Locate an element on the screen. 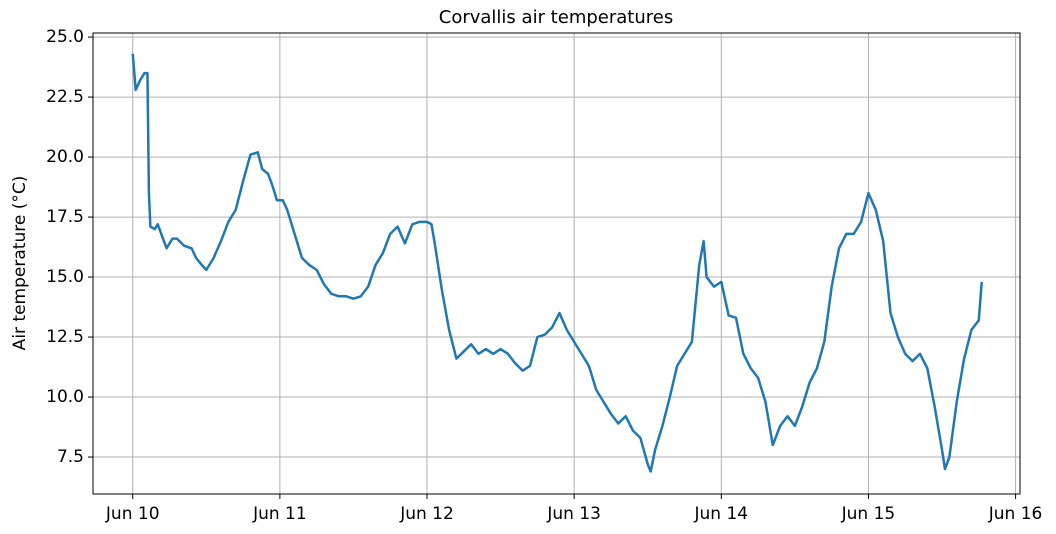 The height and width of the screenshot is (534, 1056). x-tick-label: Jun 12 is located at coordinates (426, 514).